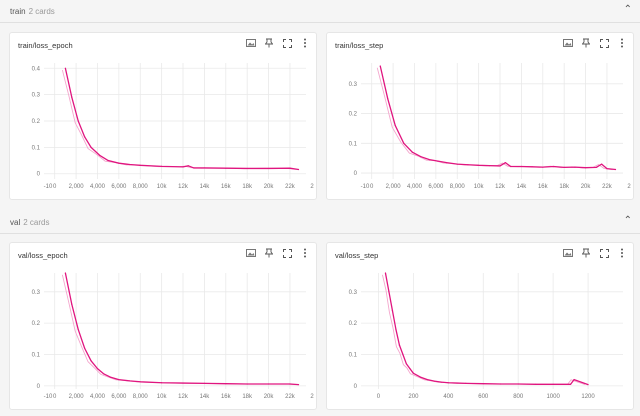 This screenshot has width=640, height=416. Describe the element at coordinates (359, 45) in the screenshot. I see `card-title: train/loss_step` at that location.